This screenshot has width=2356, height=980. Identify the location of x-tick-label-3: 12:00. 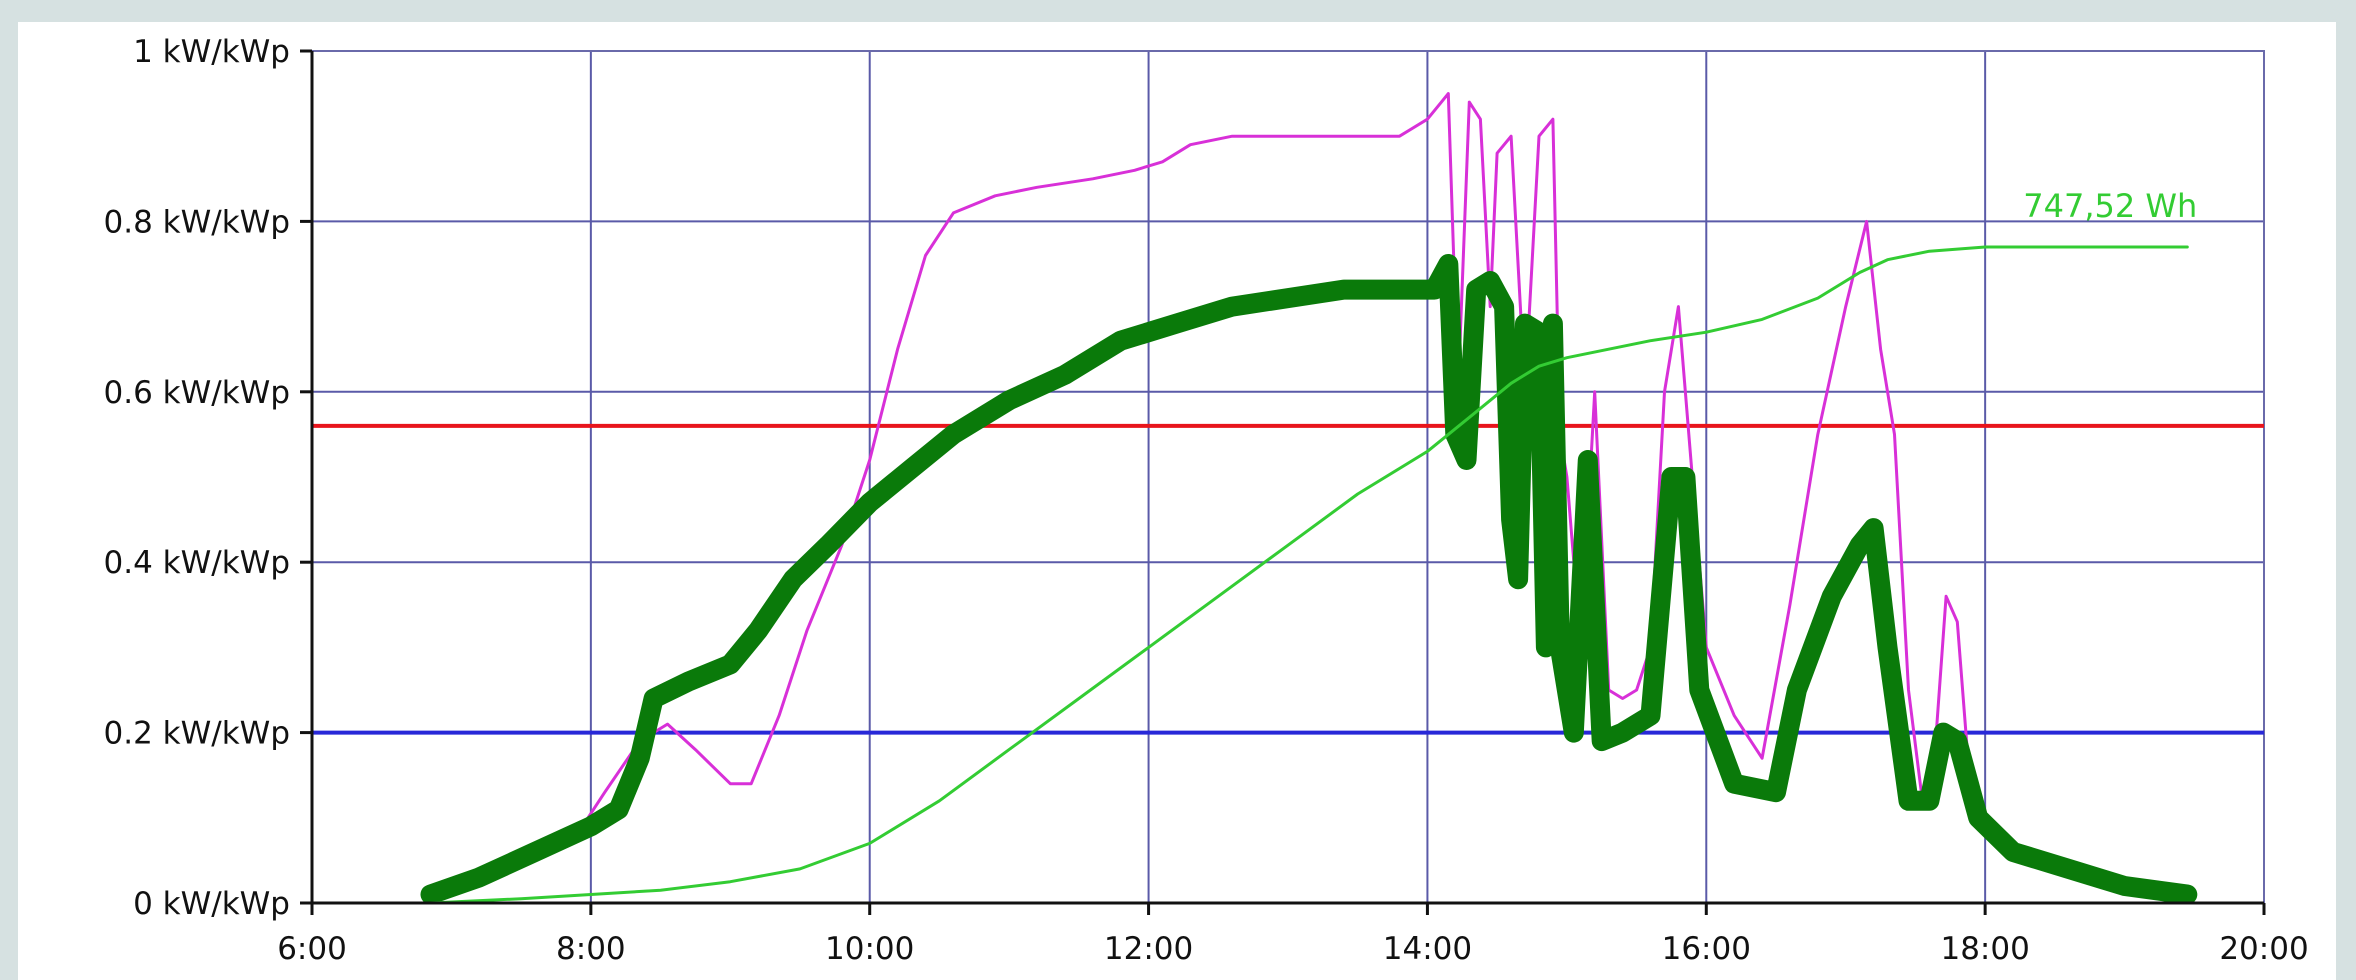
(1148, 949).